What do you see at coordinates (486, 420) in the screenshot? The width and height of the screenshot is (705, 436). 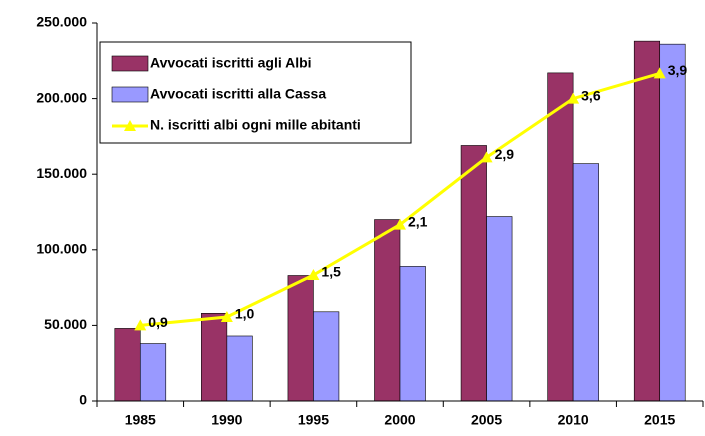 I see `x-tick-label: 2005` at bounding box center [486, 420].